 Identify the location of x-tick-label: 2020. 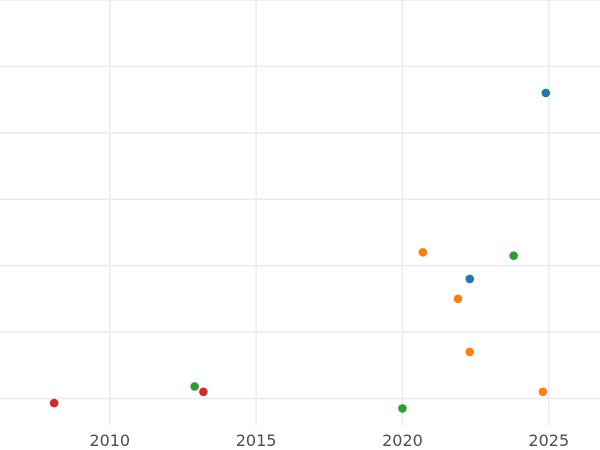
(402, 440).